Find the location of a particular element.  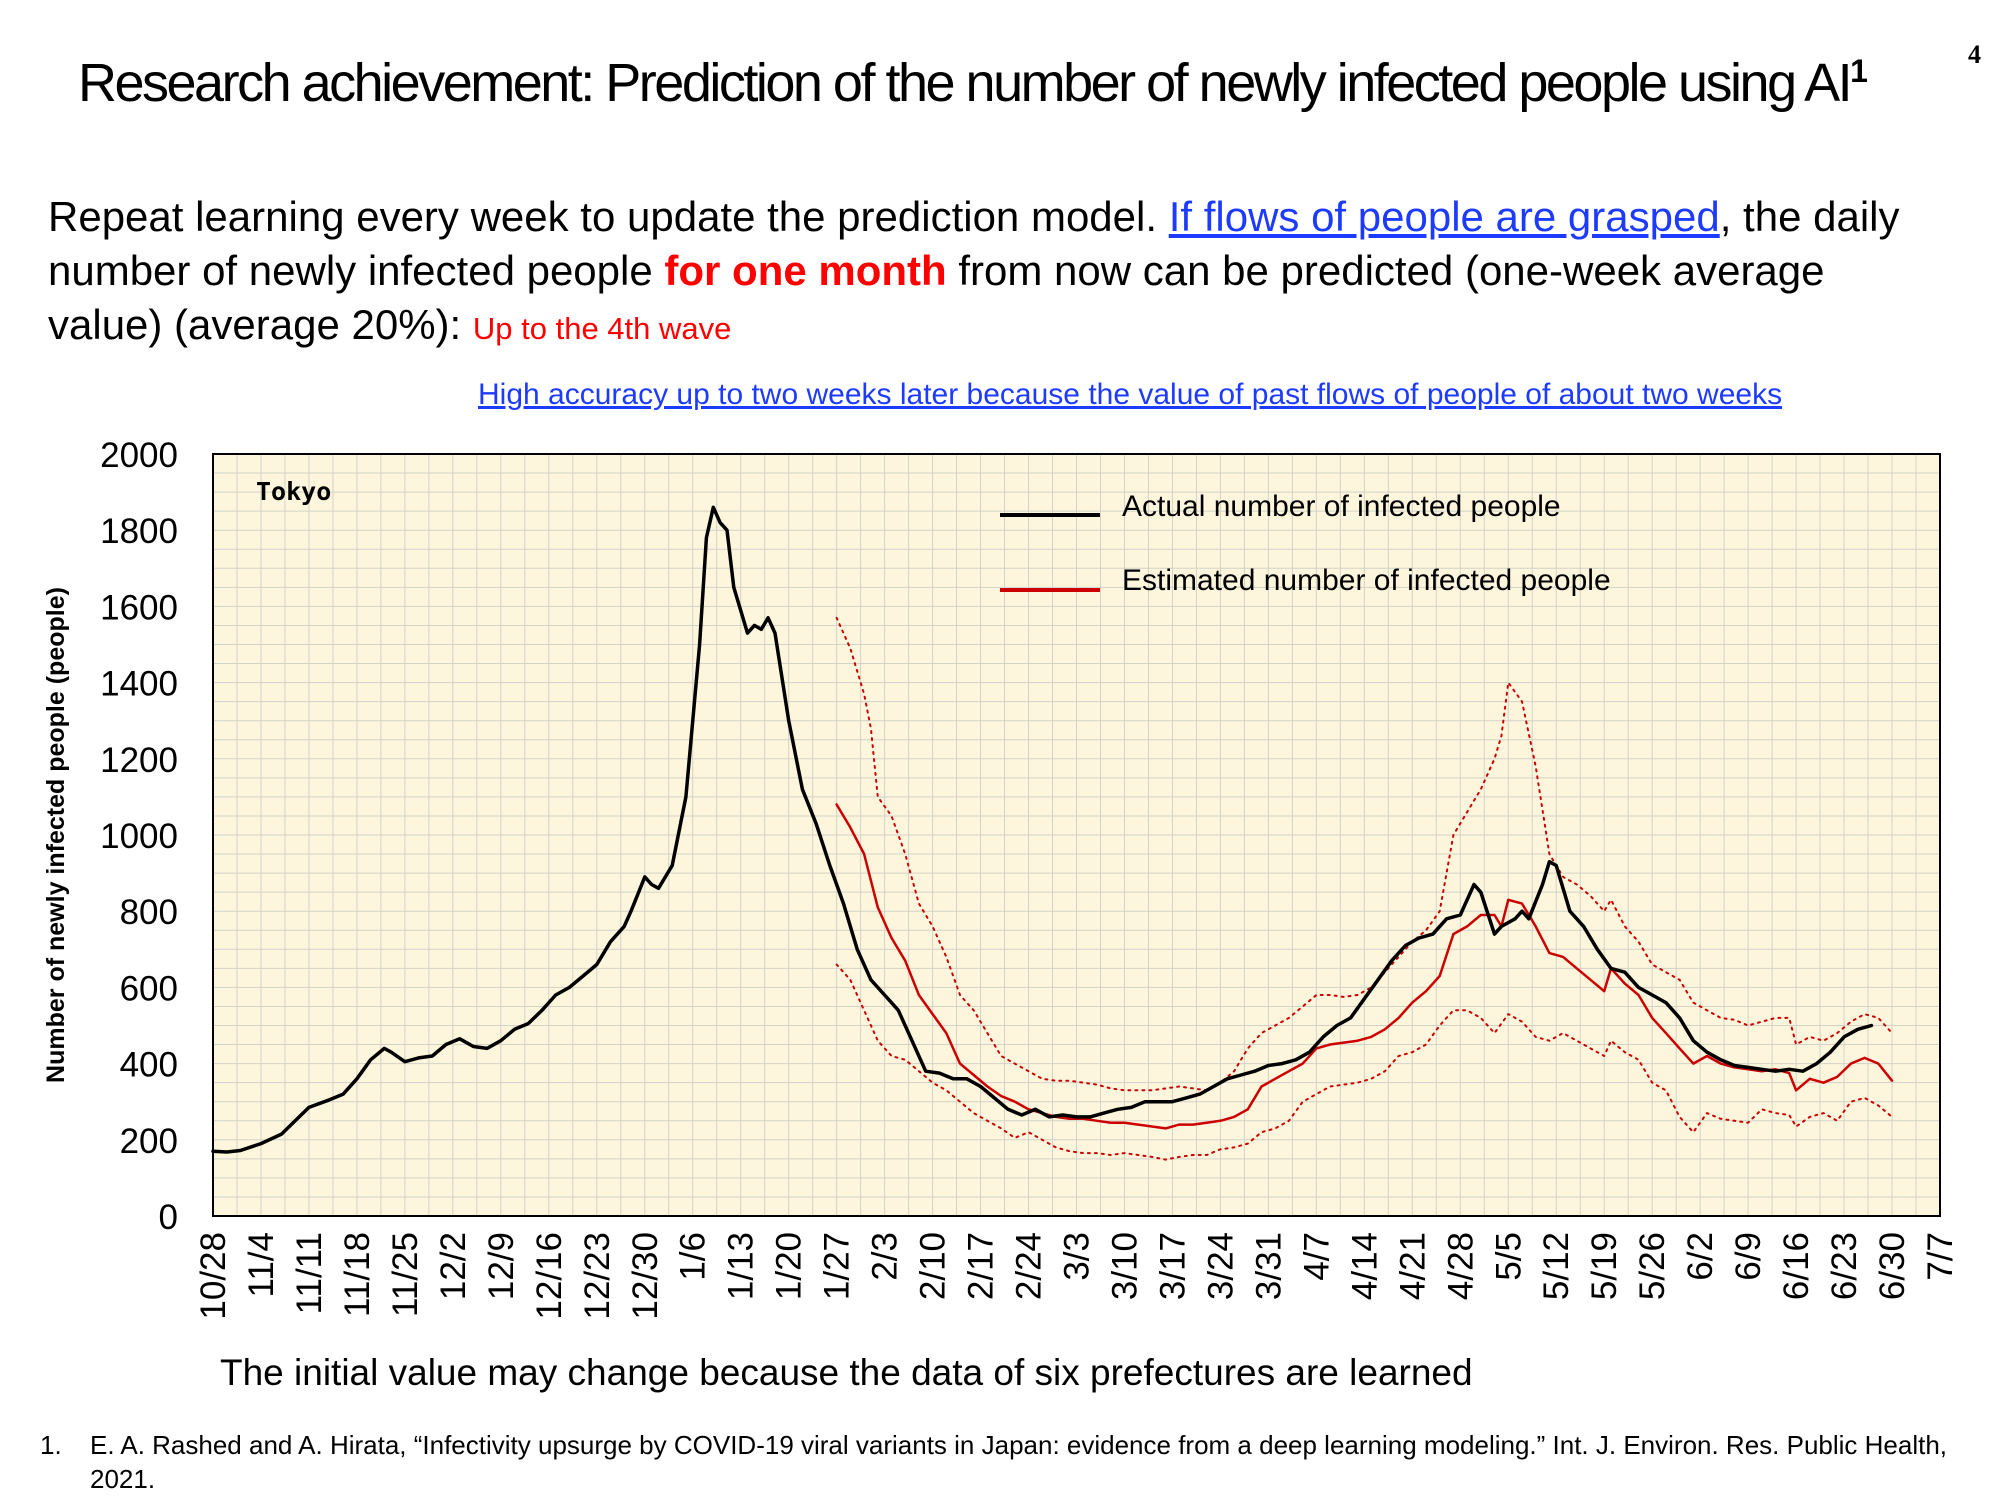

x-tick-label: 1/6 is located at coordinates (693, 1256).